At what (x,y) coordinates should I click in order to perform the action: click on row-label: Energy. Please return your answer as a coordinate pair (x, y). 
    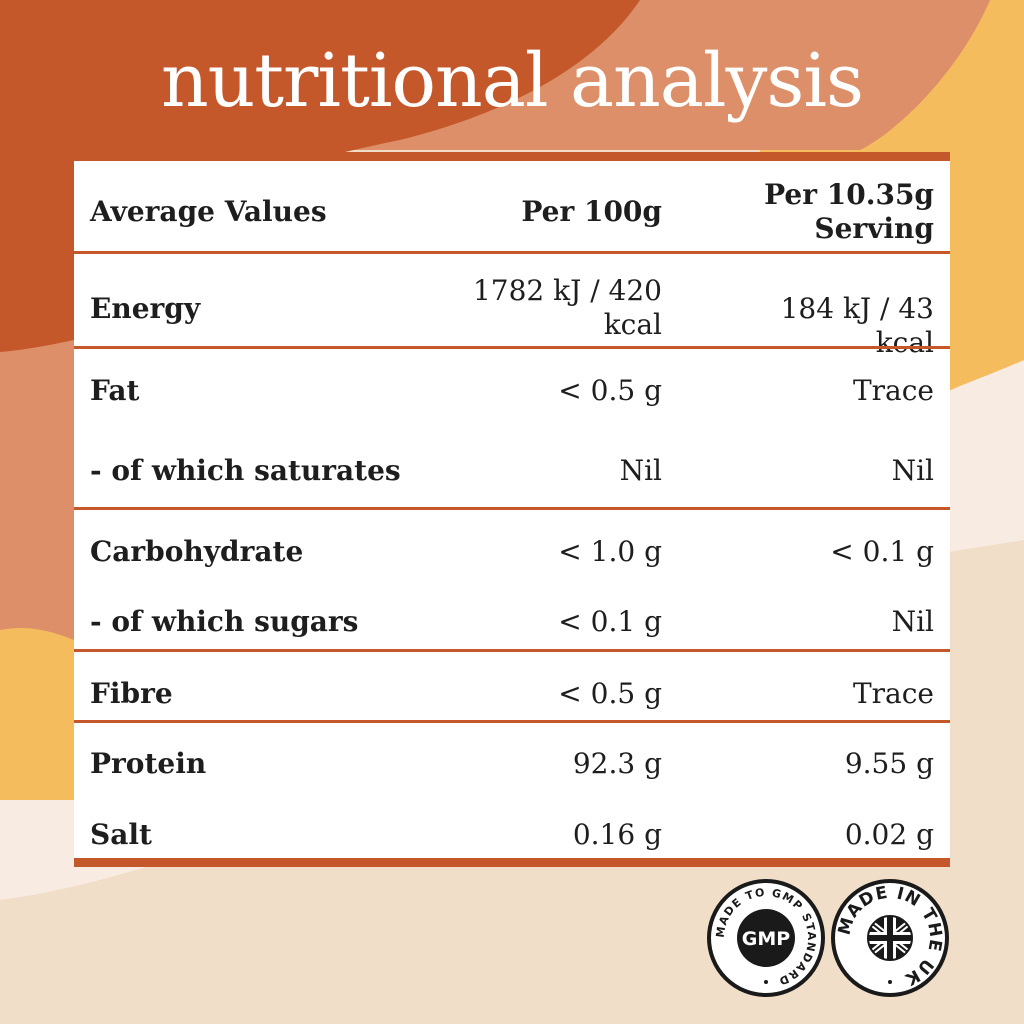
    Looking at the image, I should click on (145, 308).